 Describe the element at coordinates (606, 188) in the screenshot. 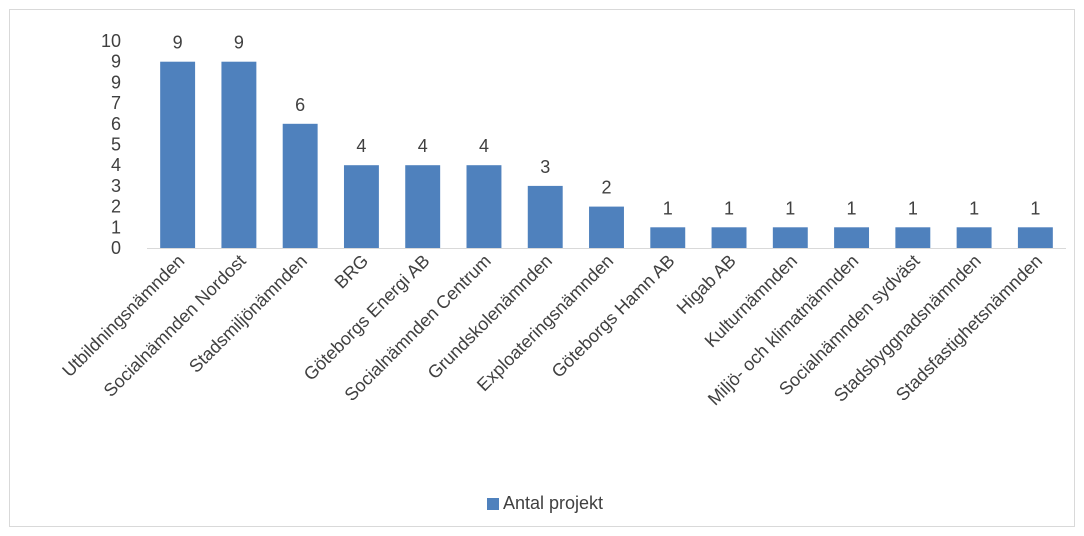

I see `data-label: 2` at that location.